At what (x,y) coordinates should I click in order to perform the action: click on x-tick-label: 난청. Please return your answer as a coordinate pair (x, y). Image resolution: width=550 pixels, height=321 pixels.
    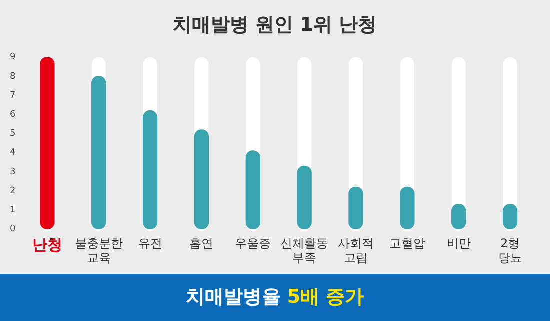
    Looking at the image, I should click on (47, 245).